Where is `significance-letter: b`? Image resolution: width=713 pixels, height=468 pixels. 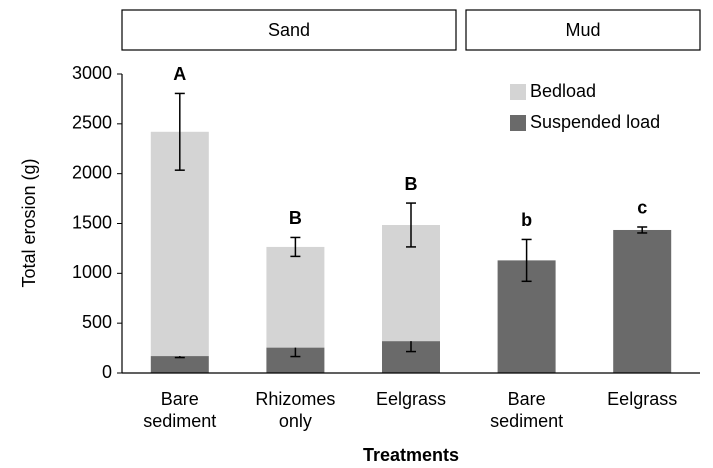 significance-letter: b is located at coordinates (526, 220).